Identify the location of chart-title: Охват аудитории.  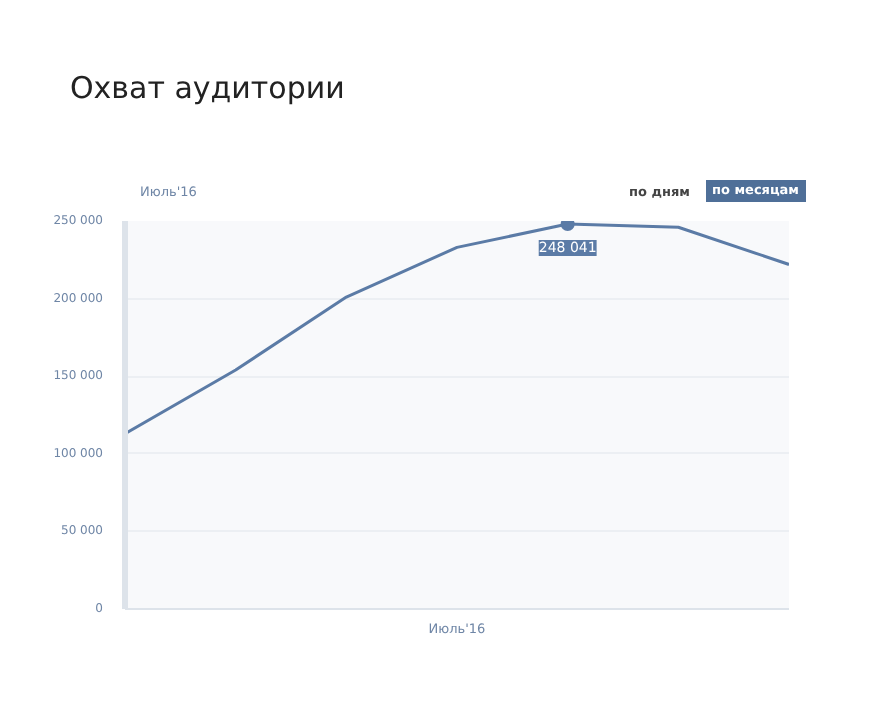
(207, 89).